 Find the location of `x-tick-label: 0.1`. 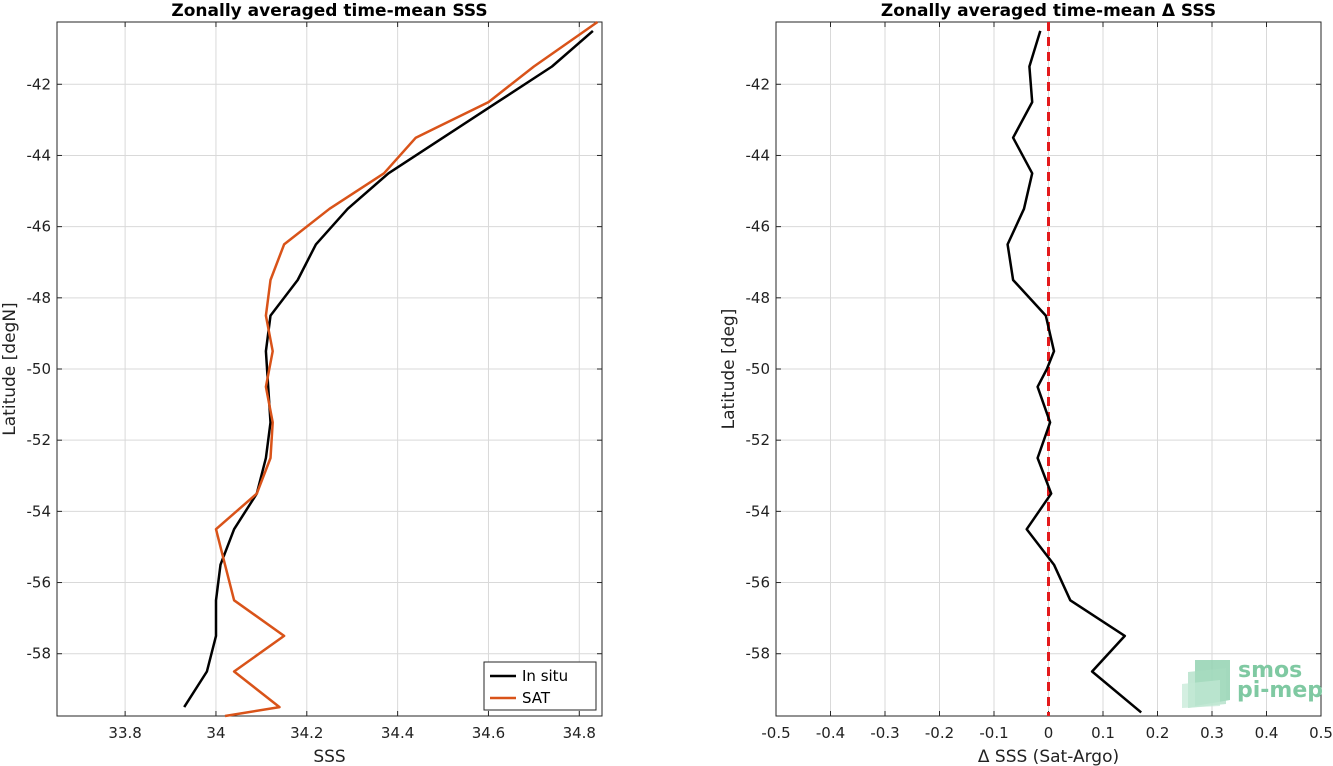

x-tick-label: 0.1 is located at coordinates (1103, 733).